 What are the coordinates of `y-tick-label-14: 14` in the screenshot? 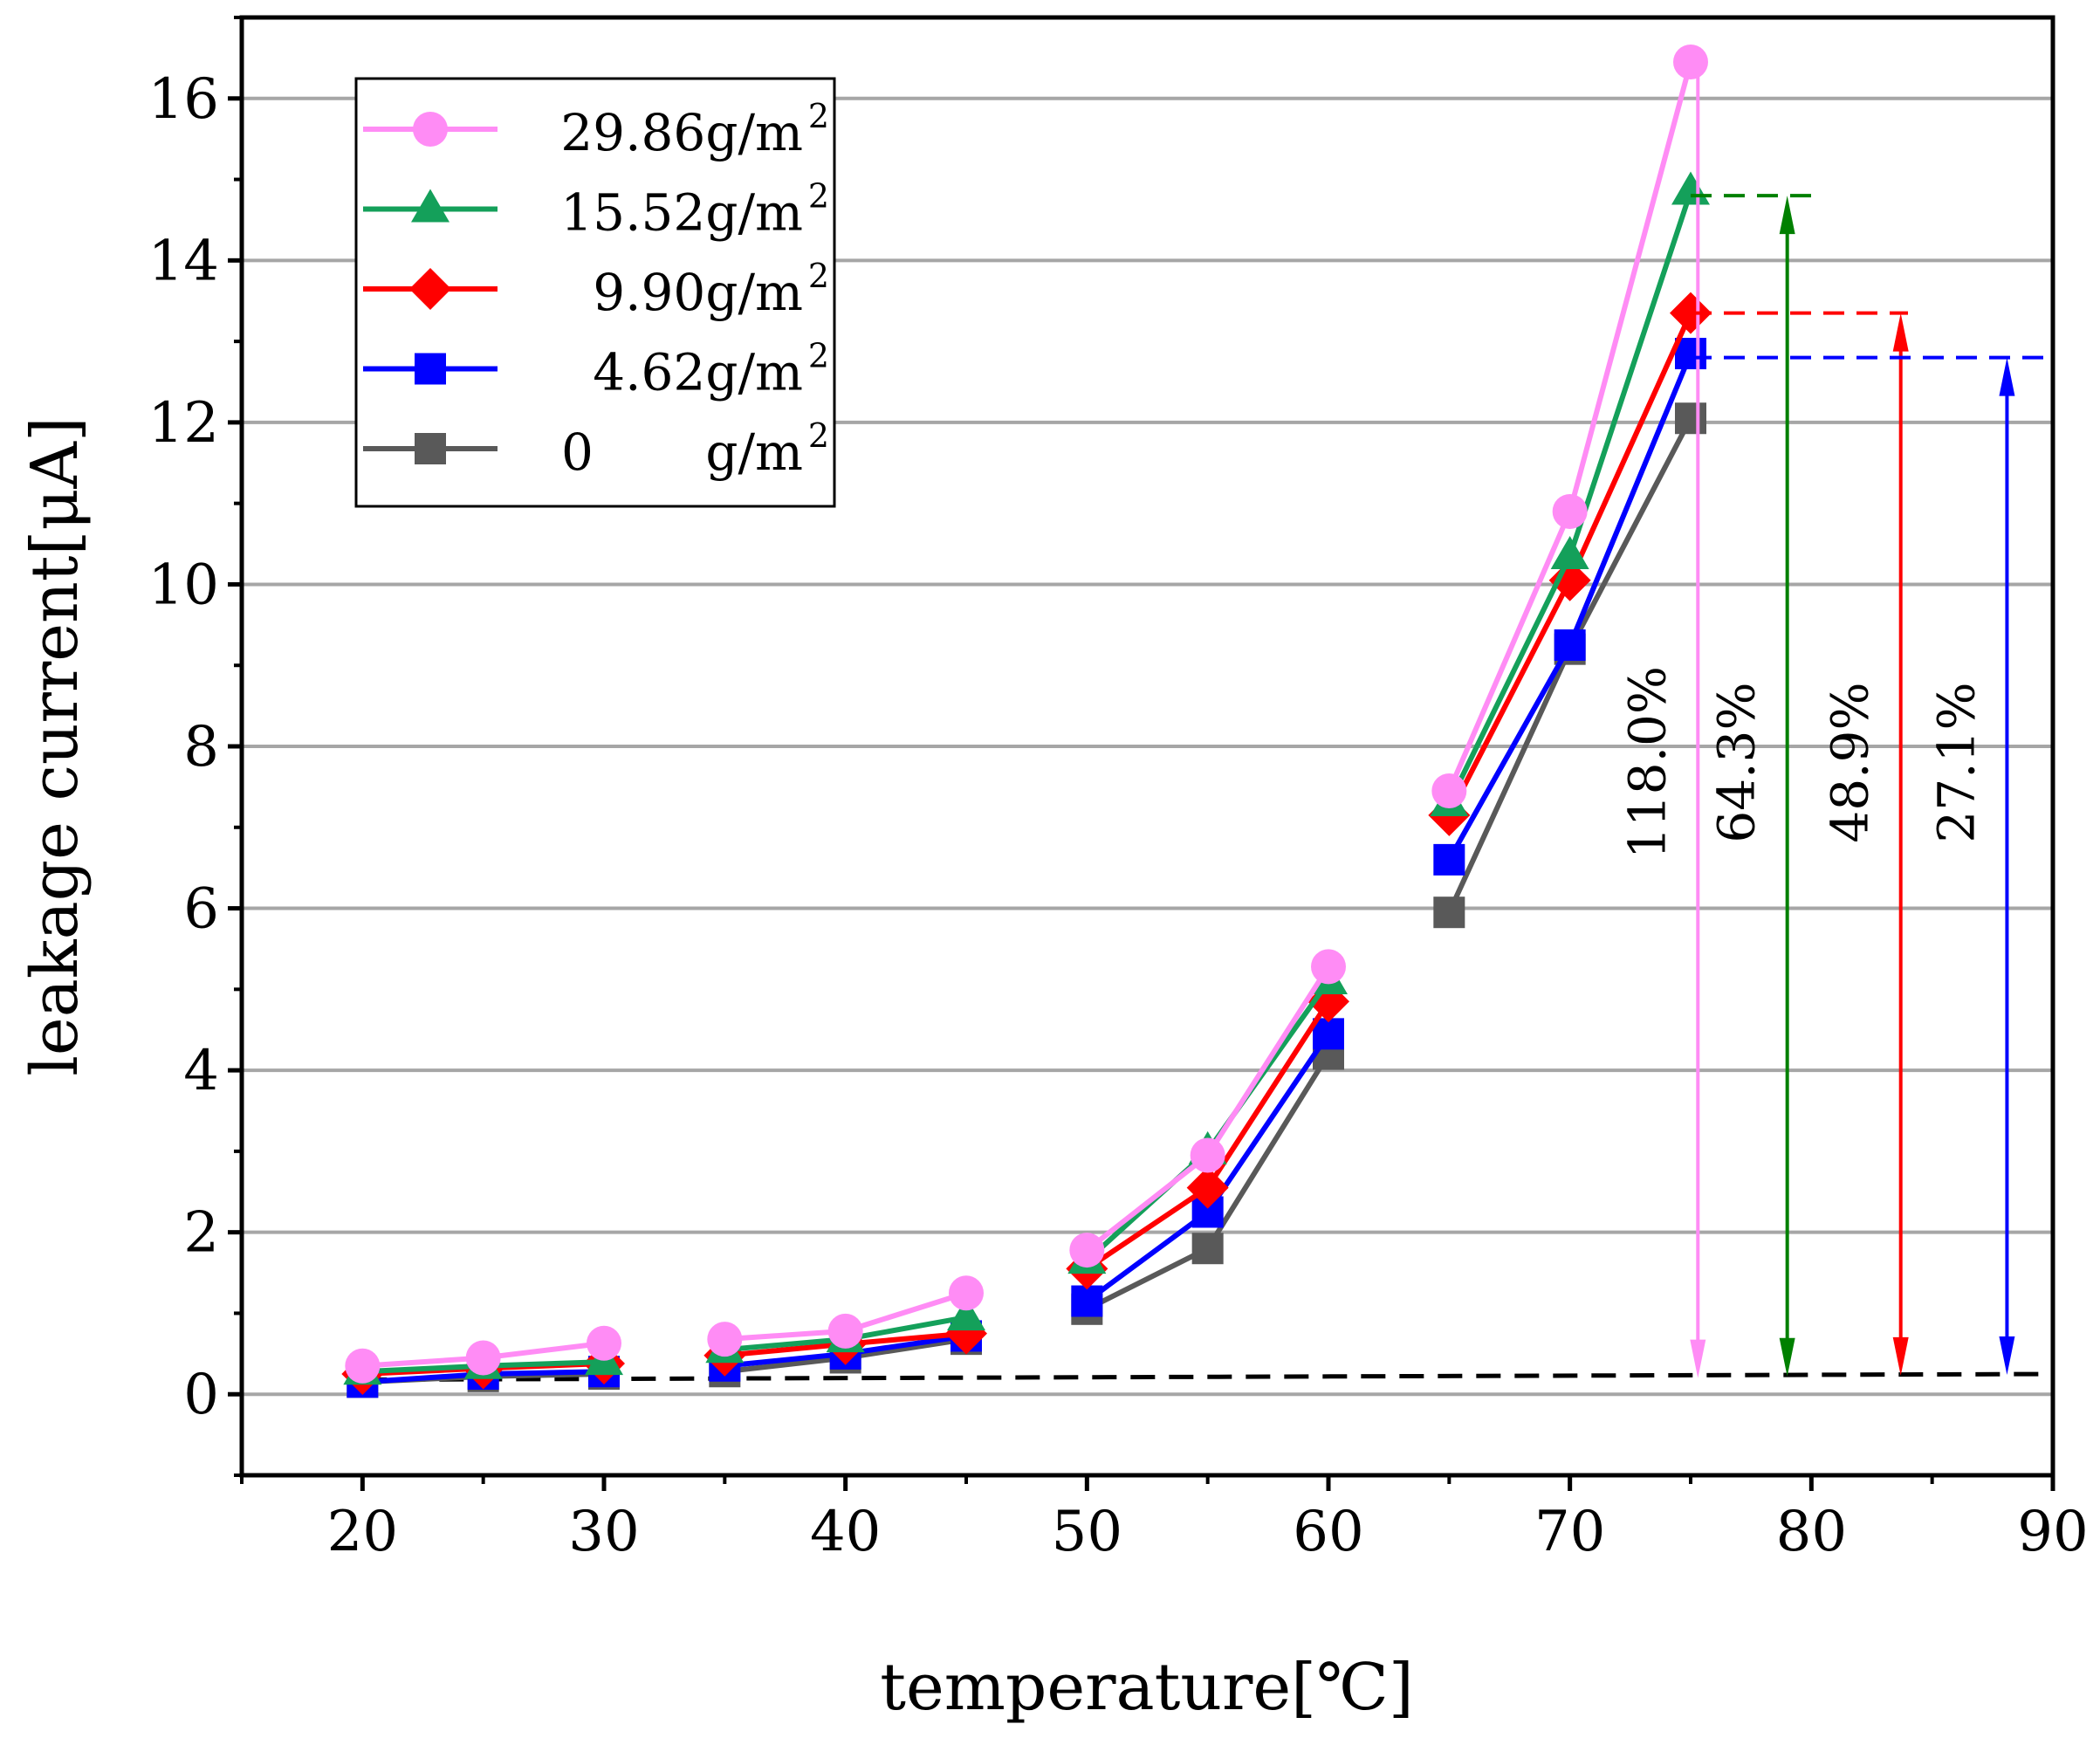 It's located at (183, 261).